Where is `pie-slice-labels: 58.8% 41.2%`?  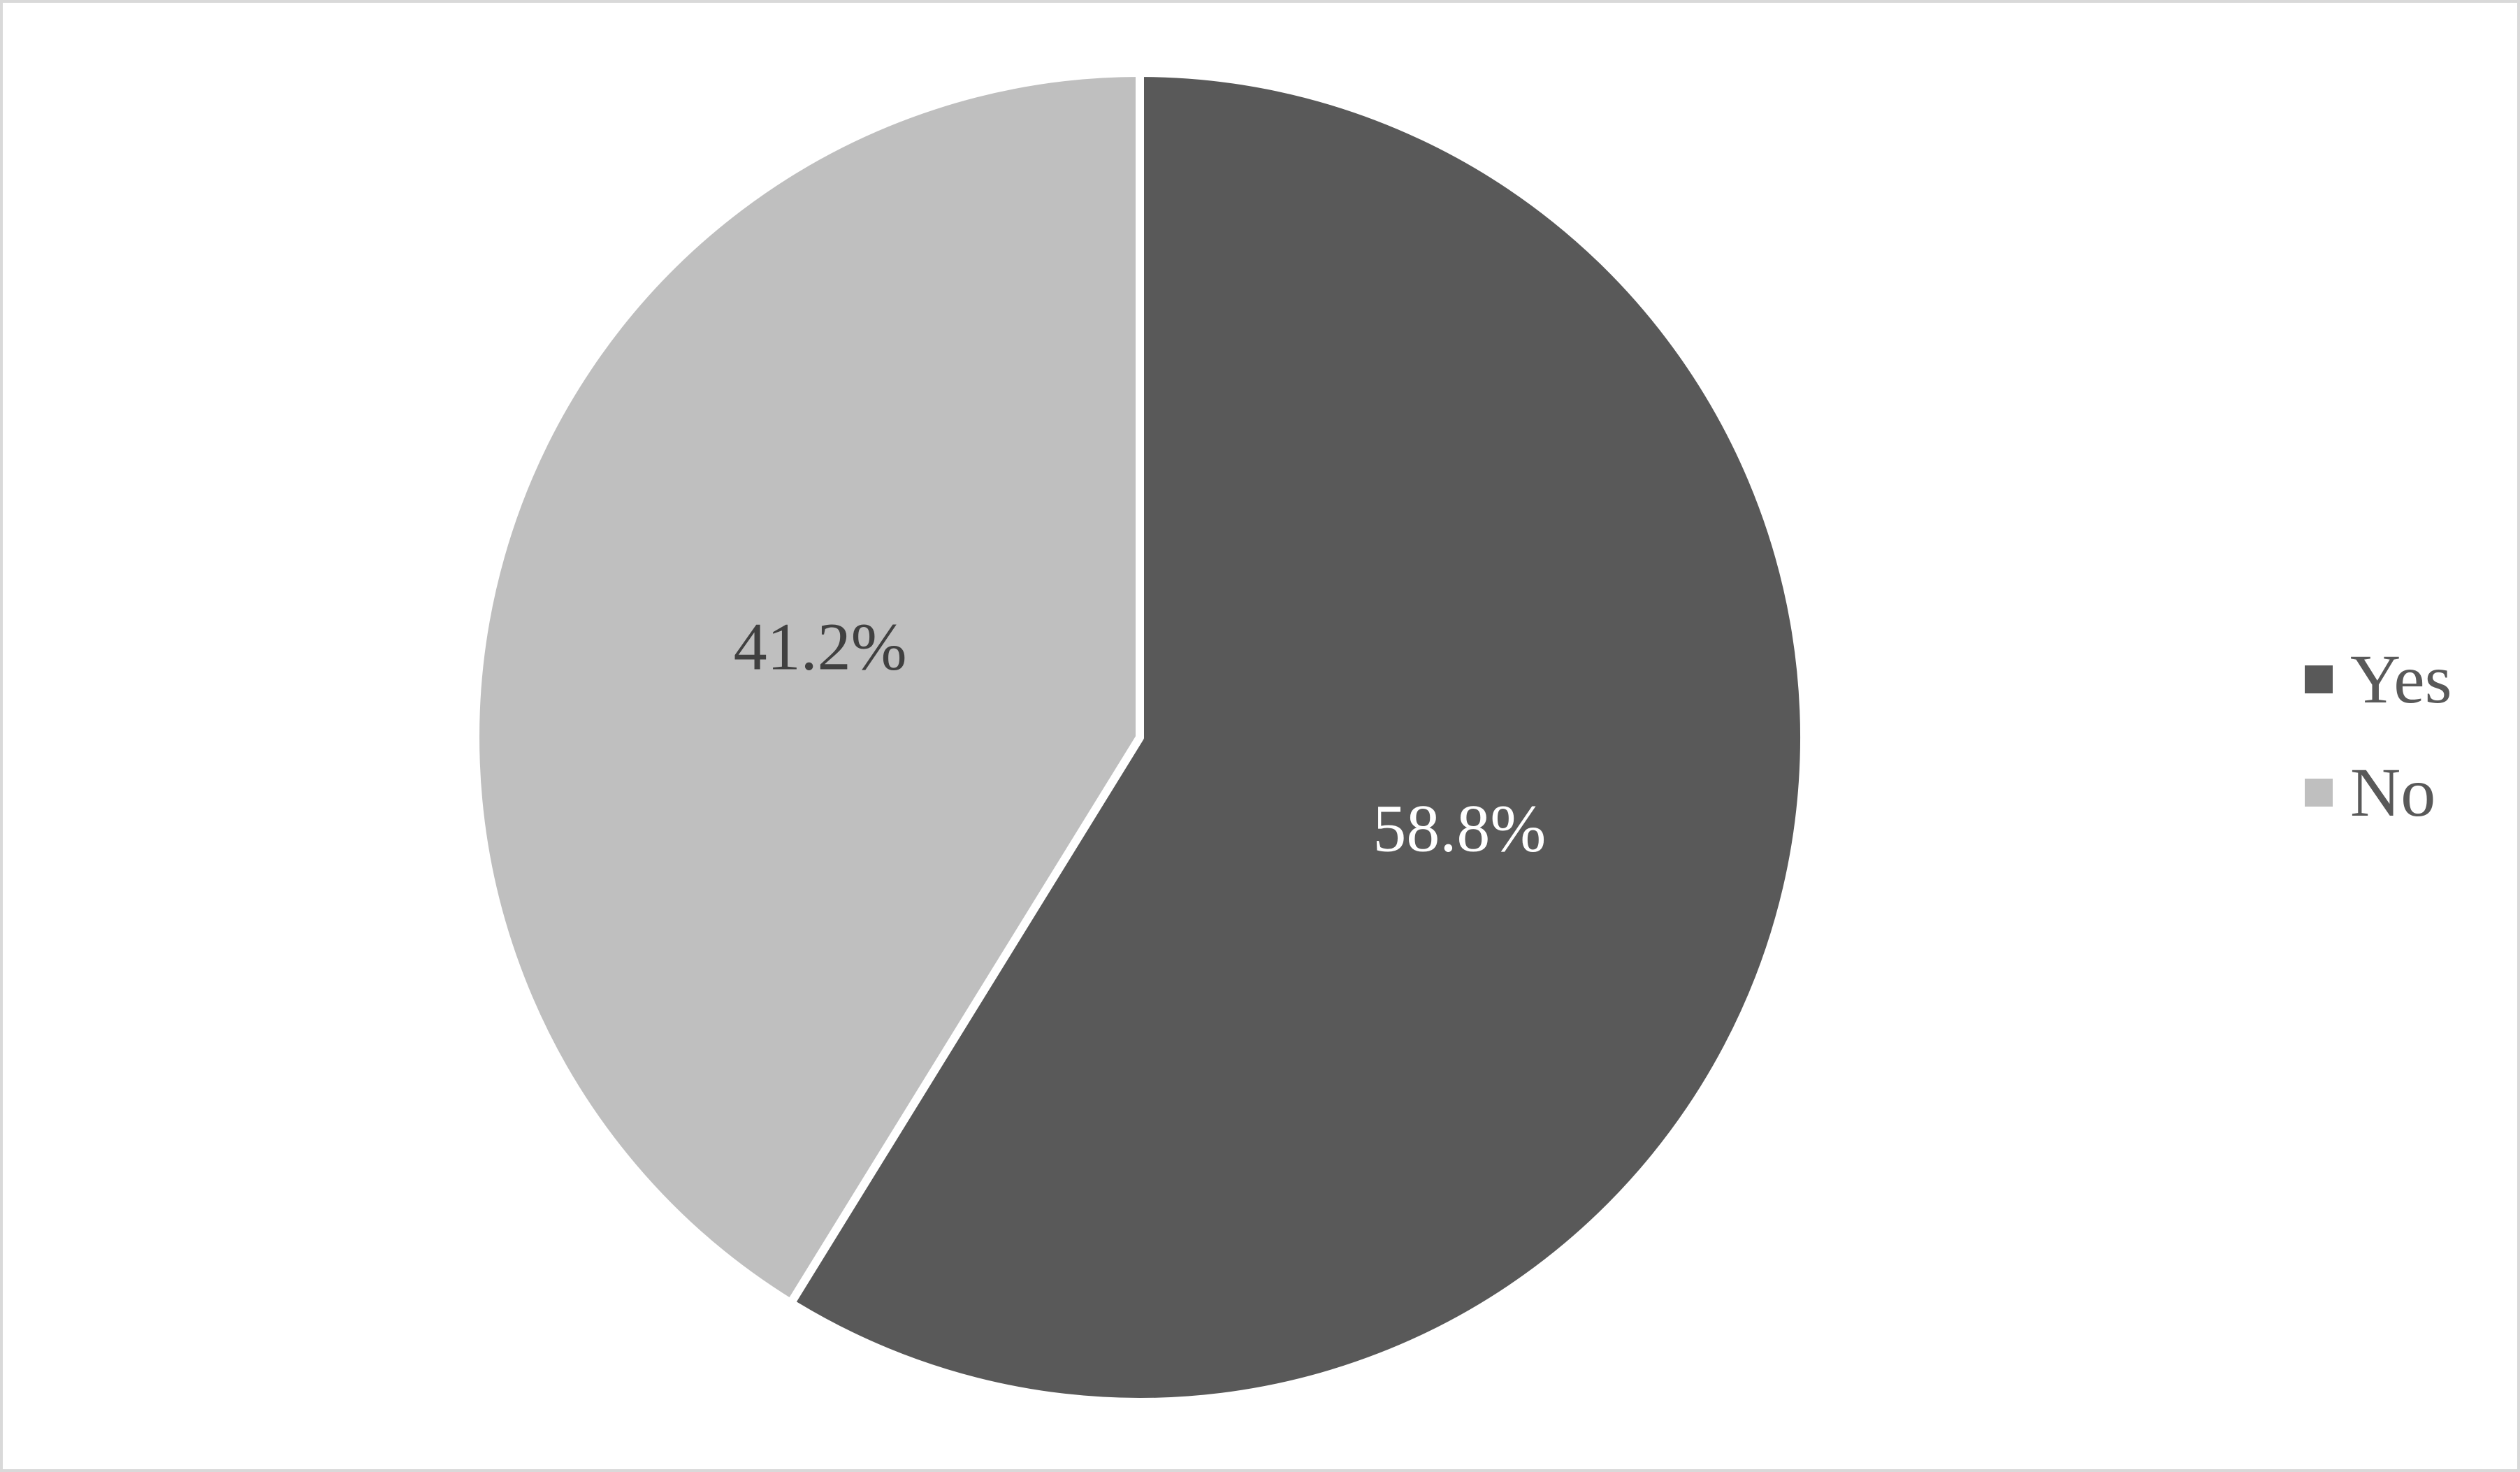 pie-slice-labels: 58.8% 41.2% is located at coordinates (1140, 737).